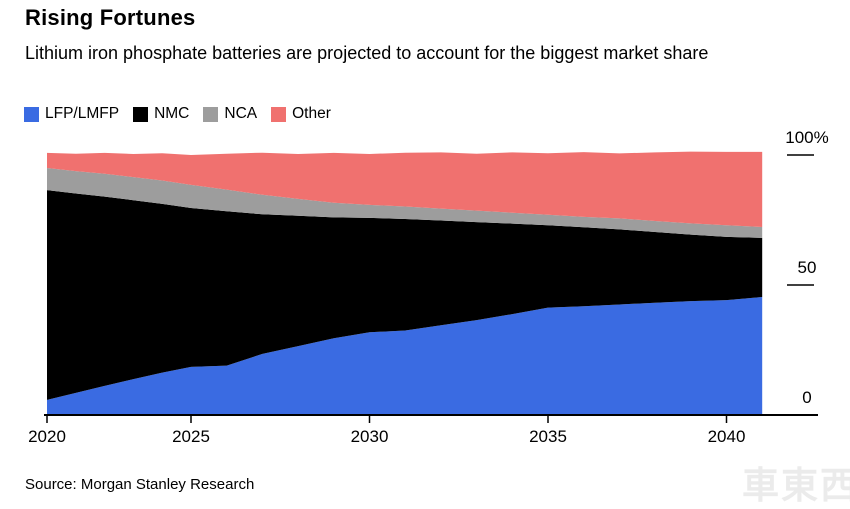 The image size is (850, 509). Describe the element at coordinates (31, 114) in the screenshot. I see `lfp-swatch-icon` at that location.